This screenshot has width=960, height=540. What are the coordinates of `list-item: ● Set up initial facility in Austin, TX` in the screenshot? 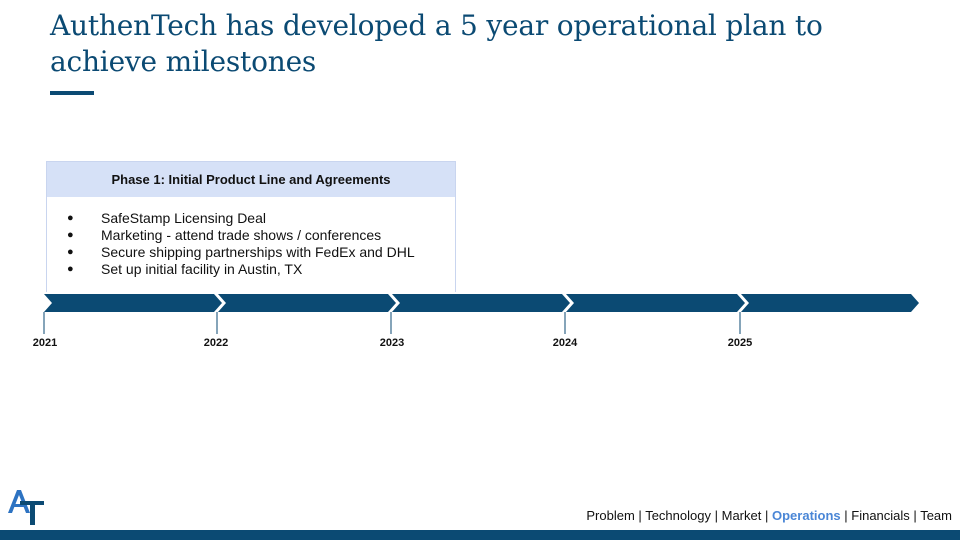 It's located at (251, 269).